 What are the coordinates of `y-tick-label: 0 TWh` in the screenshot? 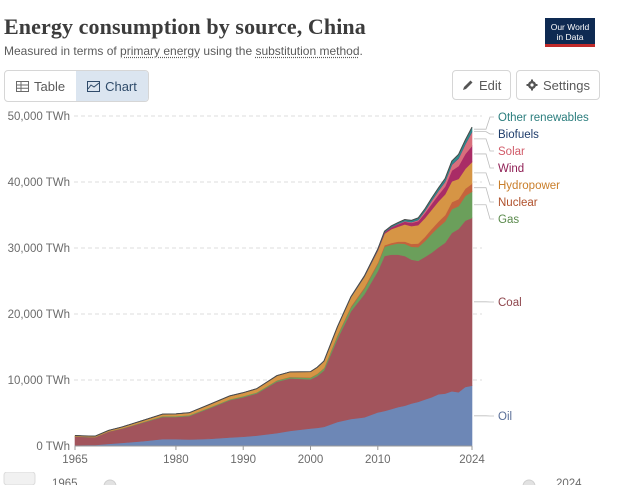 It's located at (53, 447).